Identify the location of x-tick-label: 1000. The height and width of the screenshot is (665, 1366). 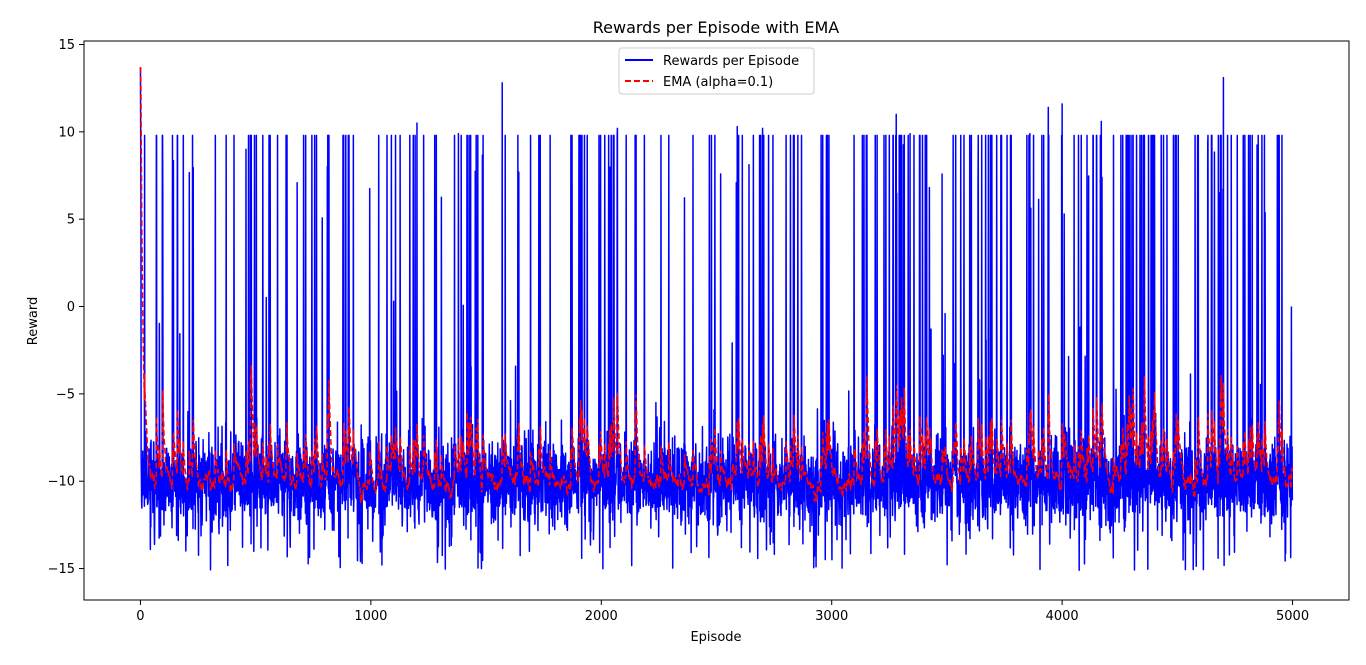
(370, 616).